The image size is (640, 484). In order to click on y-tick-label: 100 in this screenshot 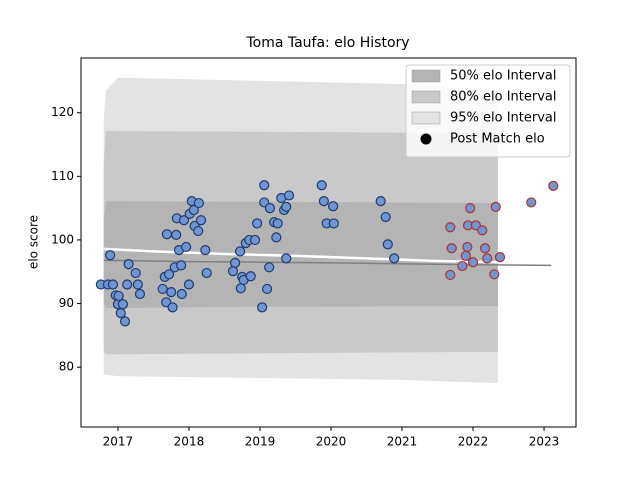, I will do `click(62, 239)`.